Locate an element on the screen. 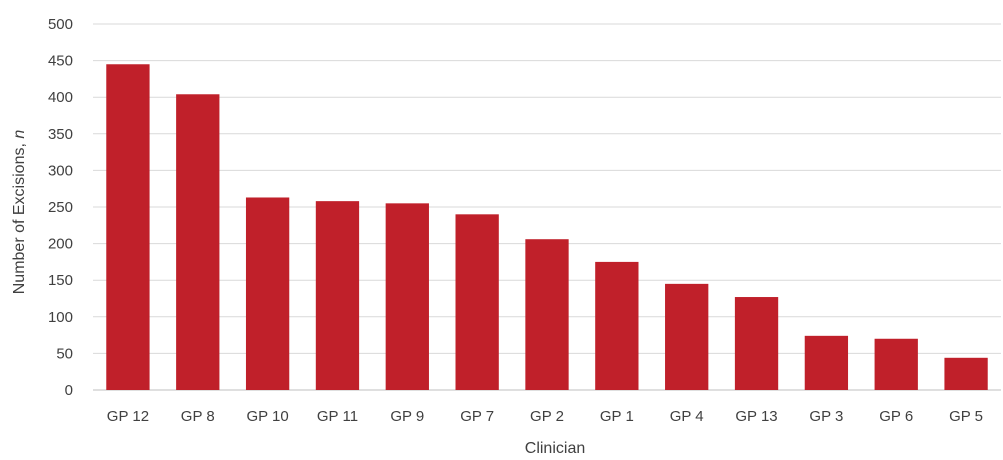 The width and height of the screenshot is (1003, 460). x-tick-label: GP 2 is located at coordinates (547, 416).